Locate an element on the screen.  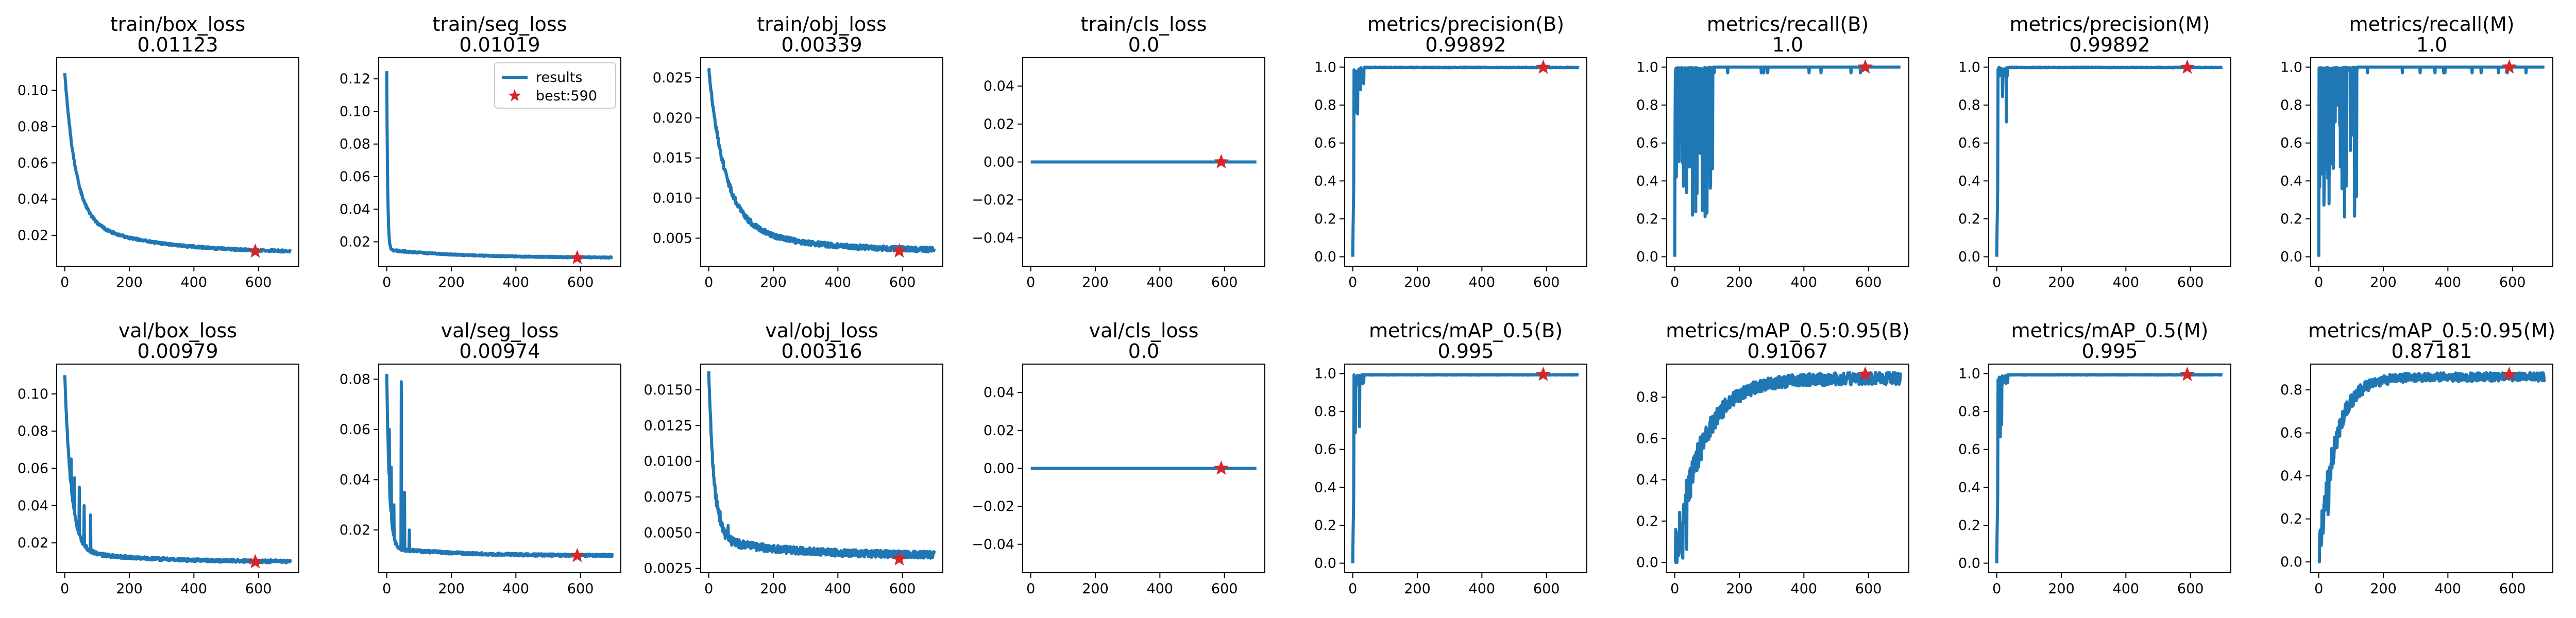
y-tick-label: 0.005 is located at coordinates (672, 238).